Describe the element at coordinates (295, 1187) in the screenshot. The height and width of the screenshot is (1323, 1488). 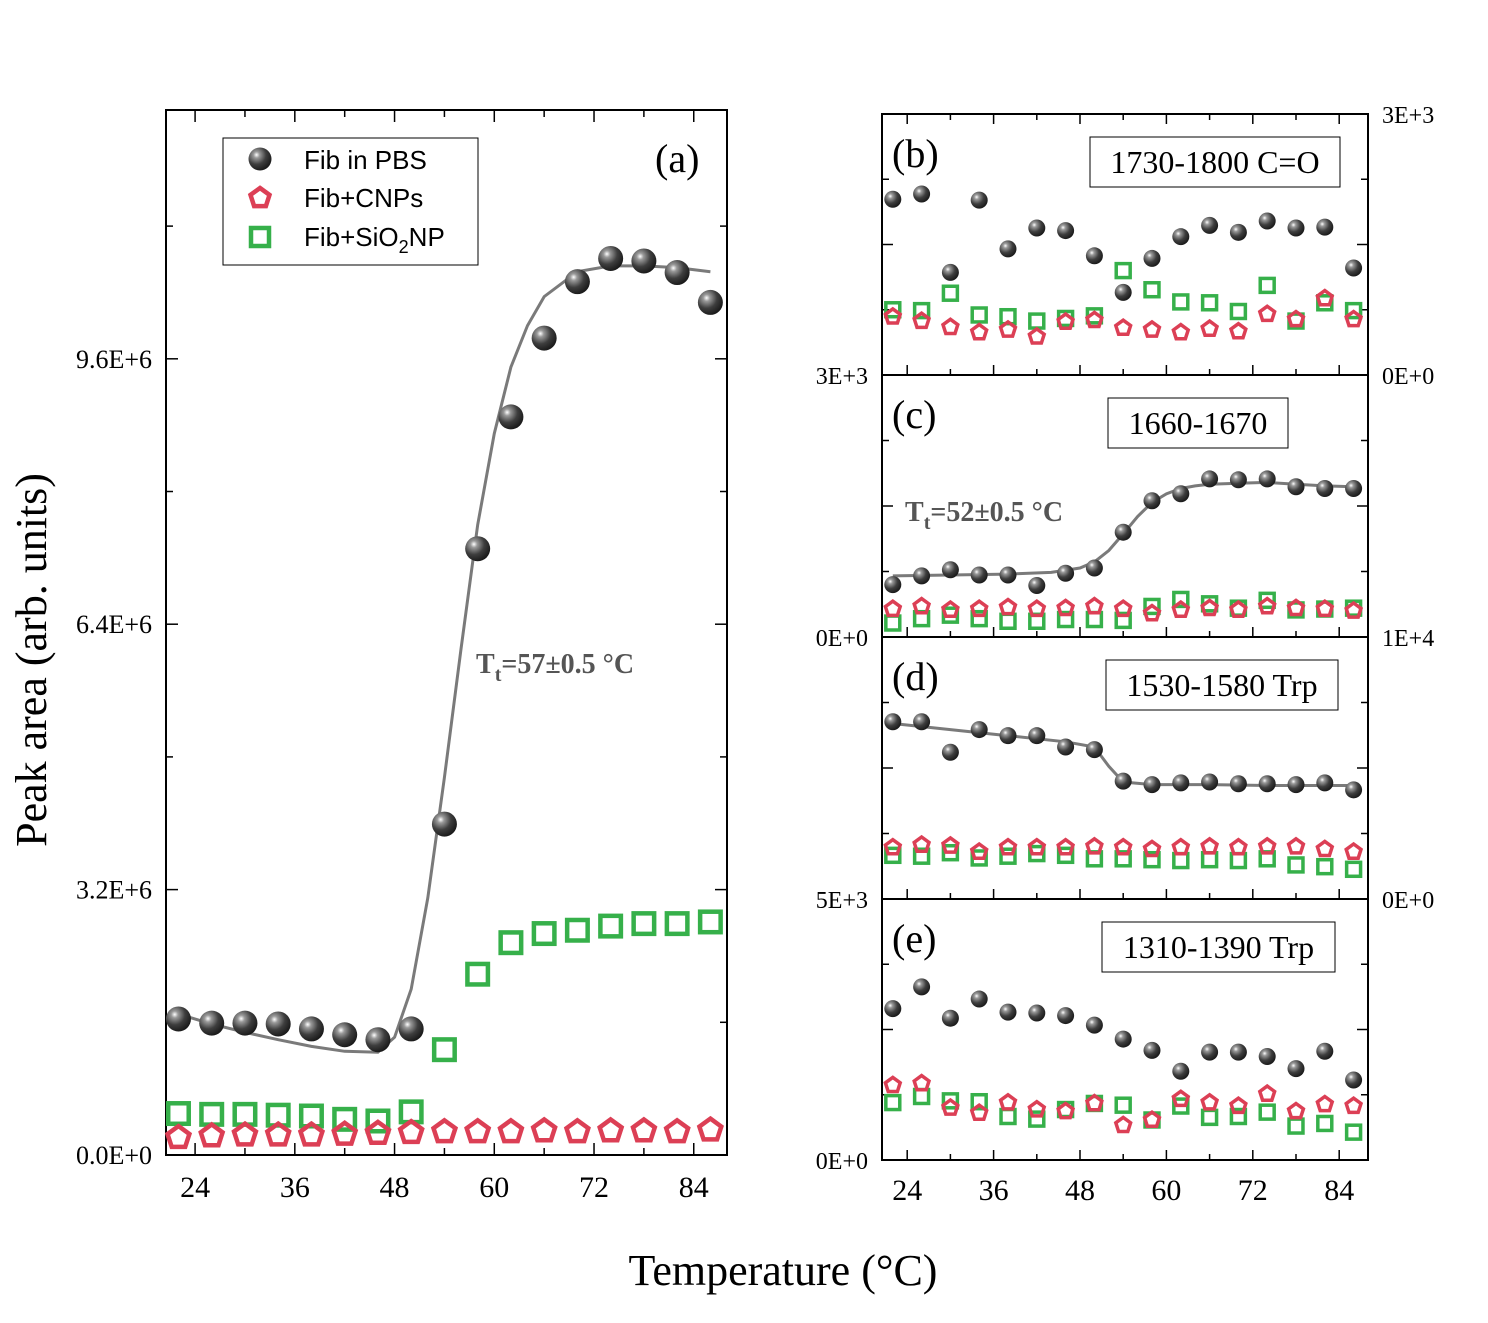
I see `panel-a-xtick-label: 36` at that location.